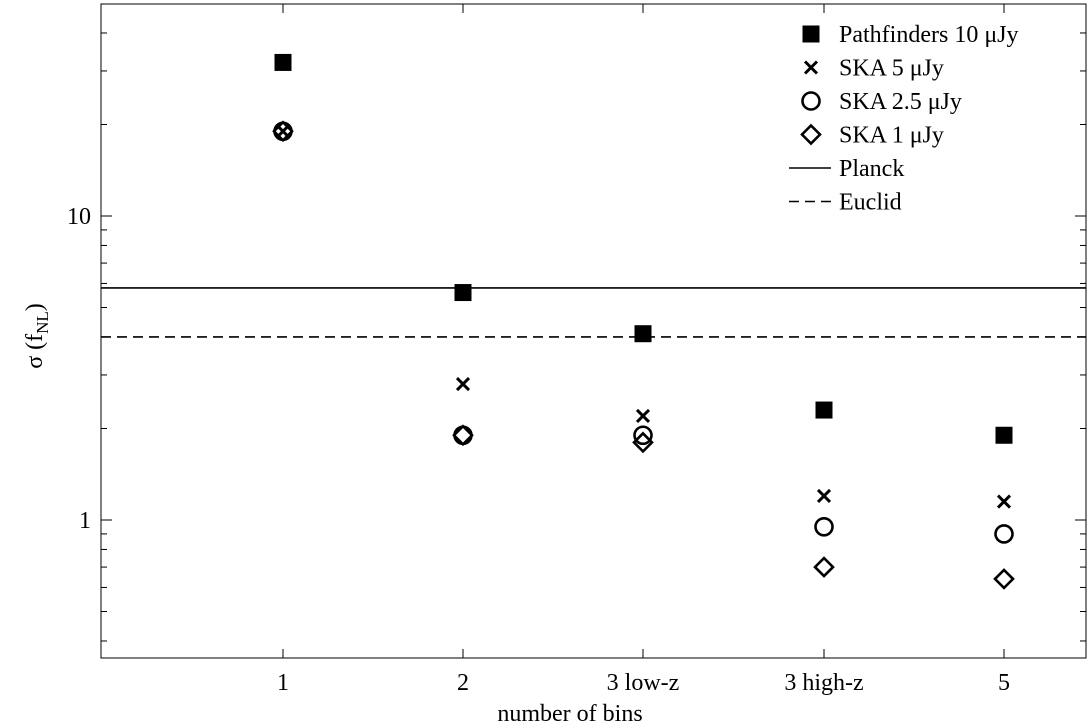  Describe the element at coordinates (283, 683) in the screenshot. I see `x-tick-label: 1` at that location.